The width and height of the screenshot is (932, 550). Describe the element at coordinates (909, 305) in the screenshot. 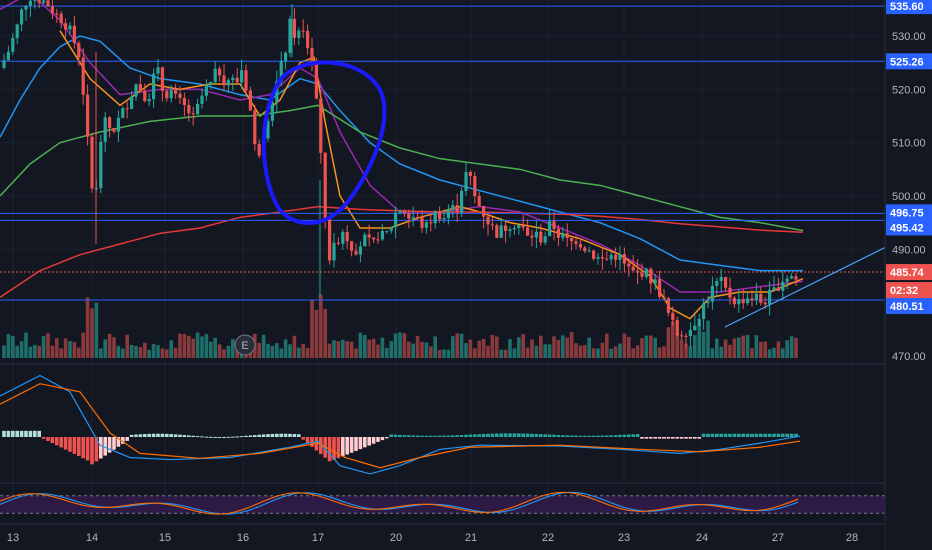

I see `tag-480-bg` at that location.